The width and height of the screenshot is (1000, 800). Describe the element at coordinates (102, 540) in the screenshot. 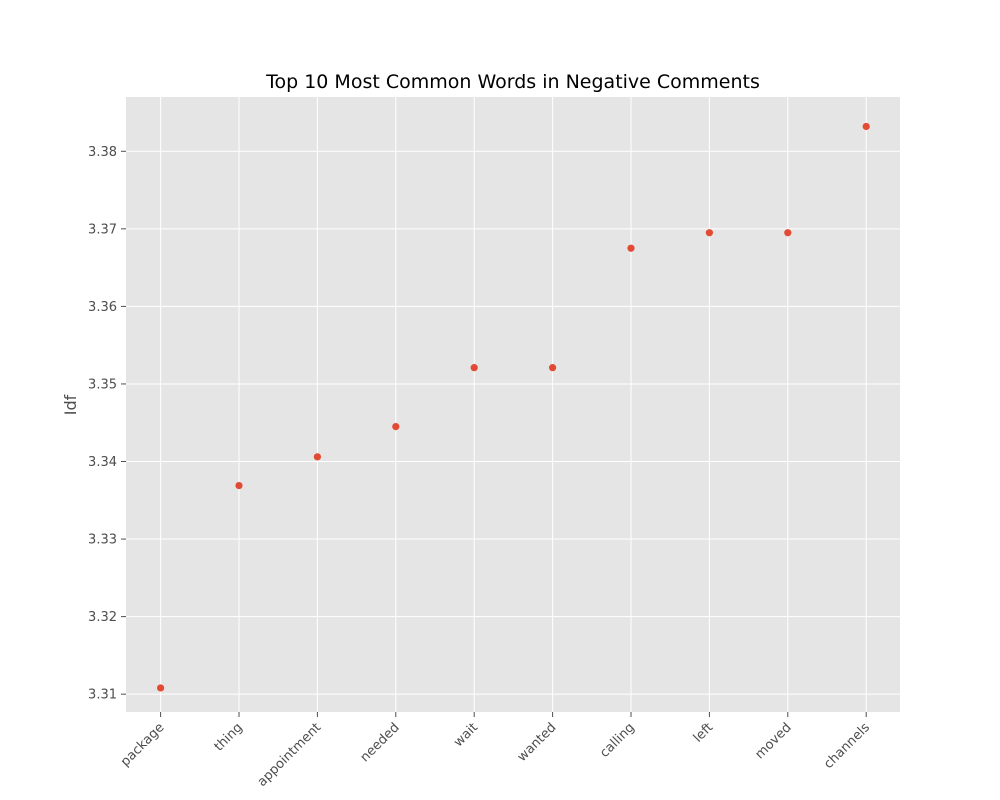

I see `y-tick-label: 3.33` at that location.